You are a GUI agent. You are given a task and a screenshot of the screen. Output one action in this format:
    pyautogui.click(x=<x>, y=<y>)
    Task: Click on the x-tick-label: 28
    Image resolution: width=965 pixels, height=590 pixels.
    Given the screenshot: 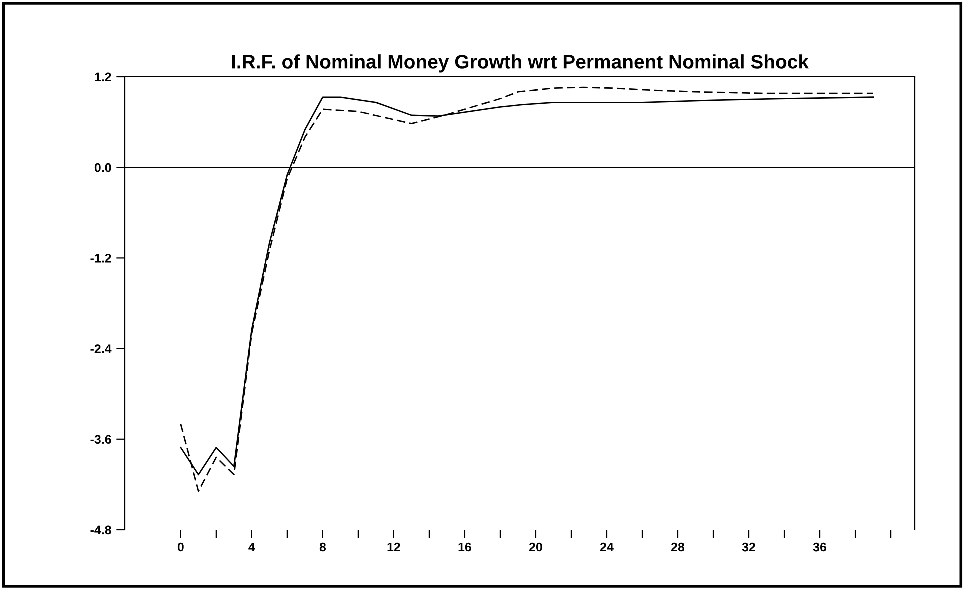 What is the action you would take?
    pyautogui.click(x=678, y=547)
    